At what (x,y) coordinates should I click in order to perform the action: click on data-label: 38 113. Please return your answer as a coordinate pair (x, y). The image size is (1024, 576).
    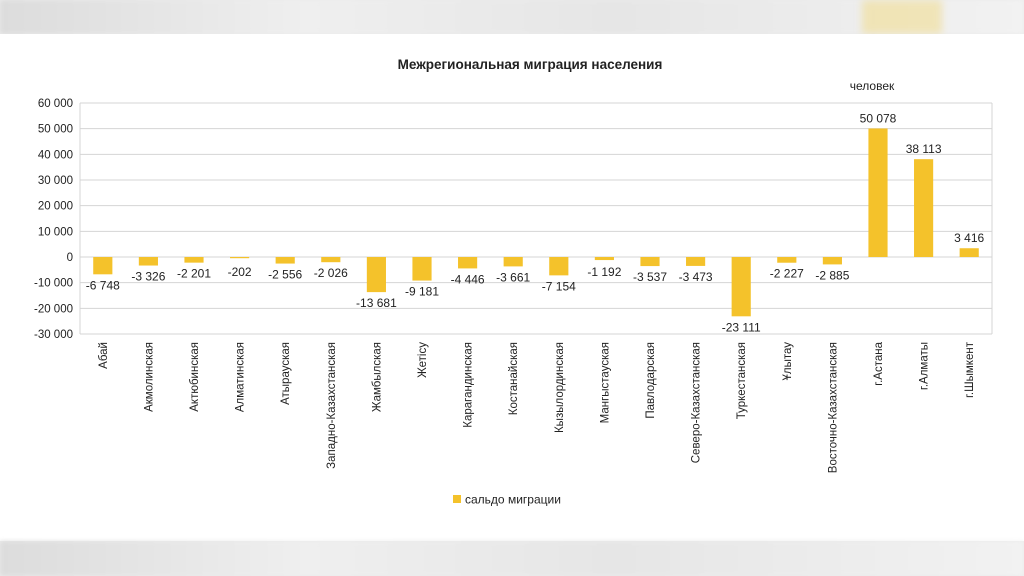
    Looking at the image, I should click on (924, 149).